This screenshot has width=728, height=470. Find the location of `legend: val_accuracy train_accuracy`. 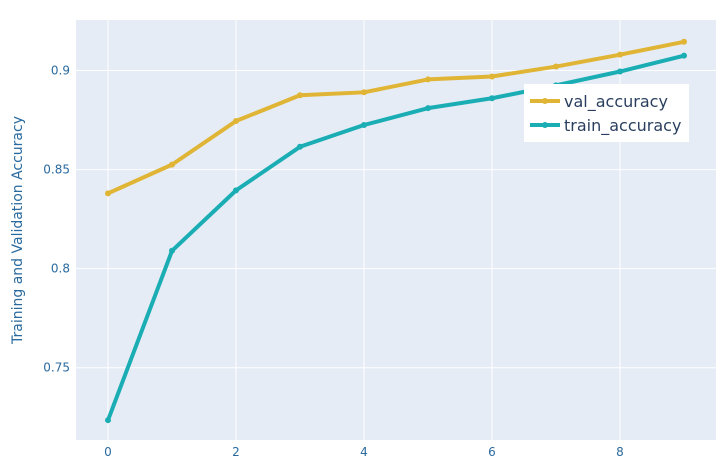

legend: val_accuracy train_accuracy is located at coordinates (606, 113).